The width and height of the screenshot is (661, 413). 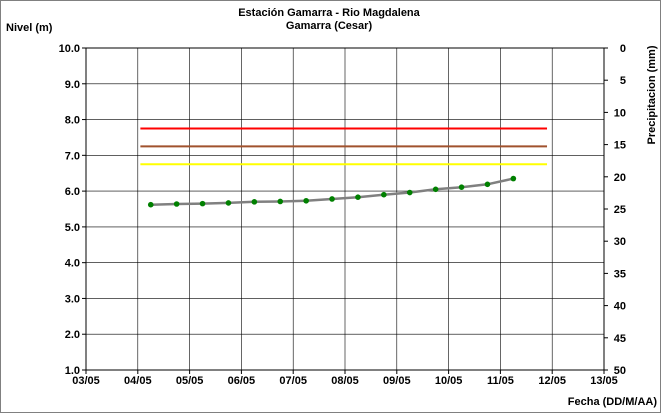 I want to click on x-axis-label: Fecha (DD/M/AA), so click(x=613, y=402).